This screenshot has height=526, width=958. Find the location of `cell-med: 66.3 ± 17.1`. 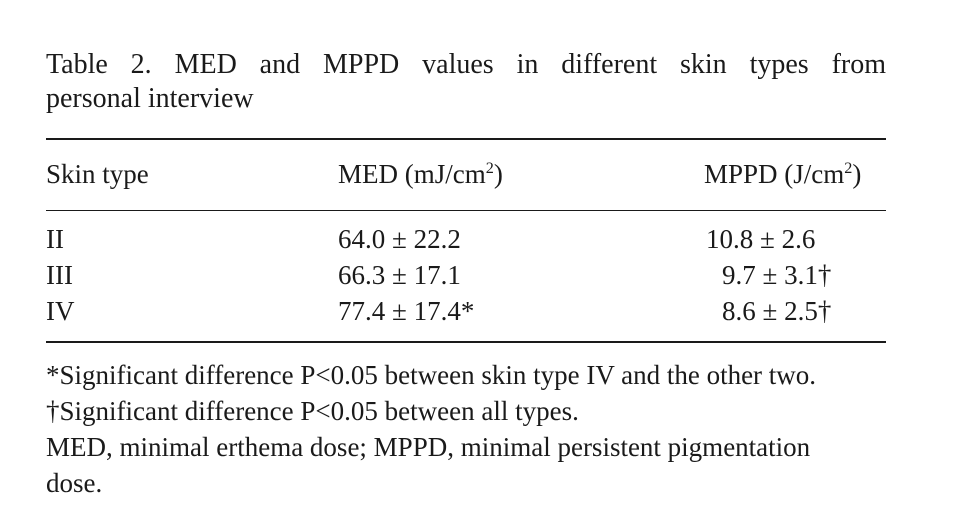

cell-med: 66.3 ± 17.1 is located at coordinates (399, 275).